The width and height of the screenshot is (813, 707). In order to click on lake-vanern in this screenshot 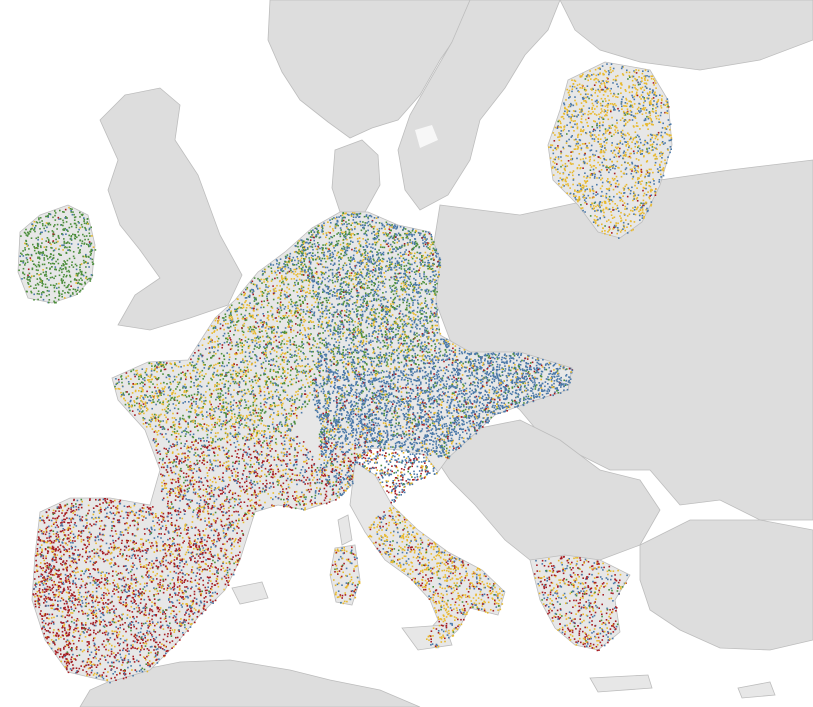, I will do `click(426, 136)`.